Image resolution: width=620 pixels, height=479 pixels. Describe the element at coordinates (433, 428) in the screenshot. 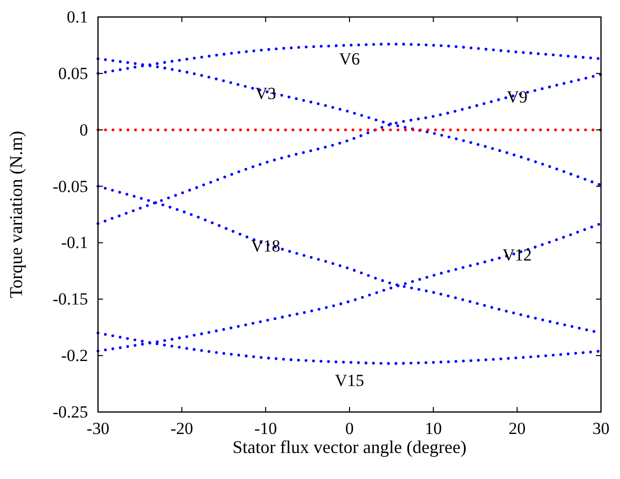

I see `x-tick-label: 10` at that location.